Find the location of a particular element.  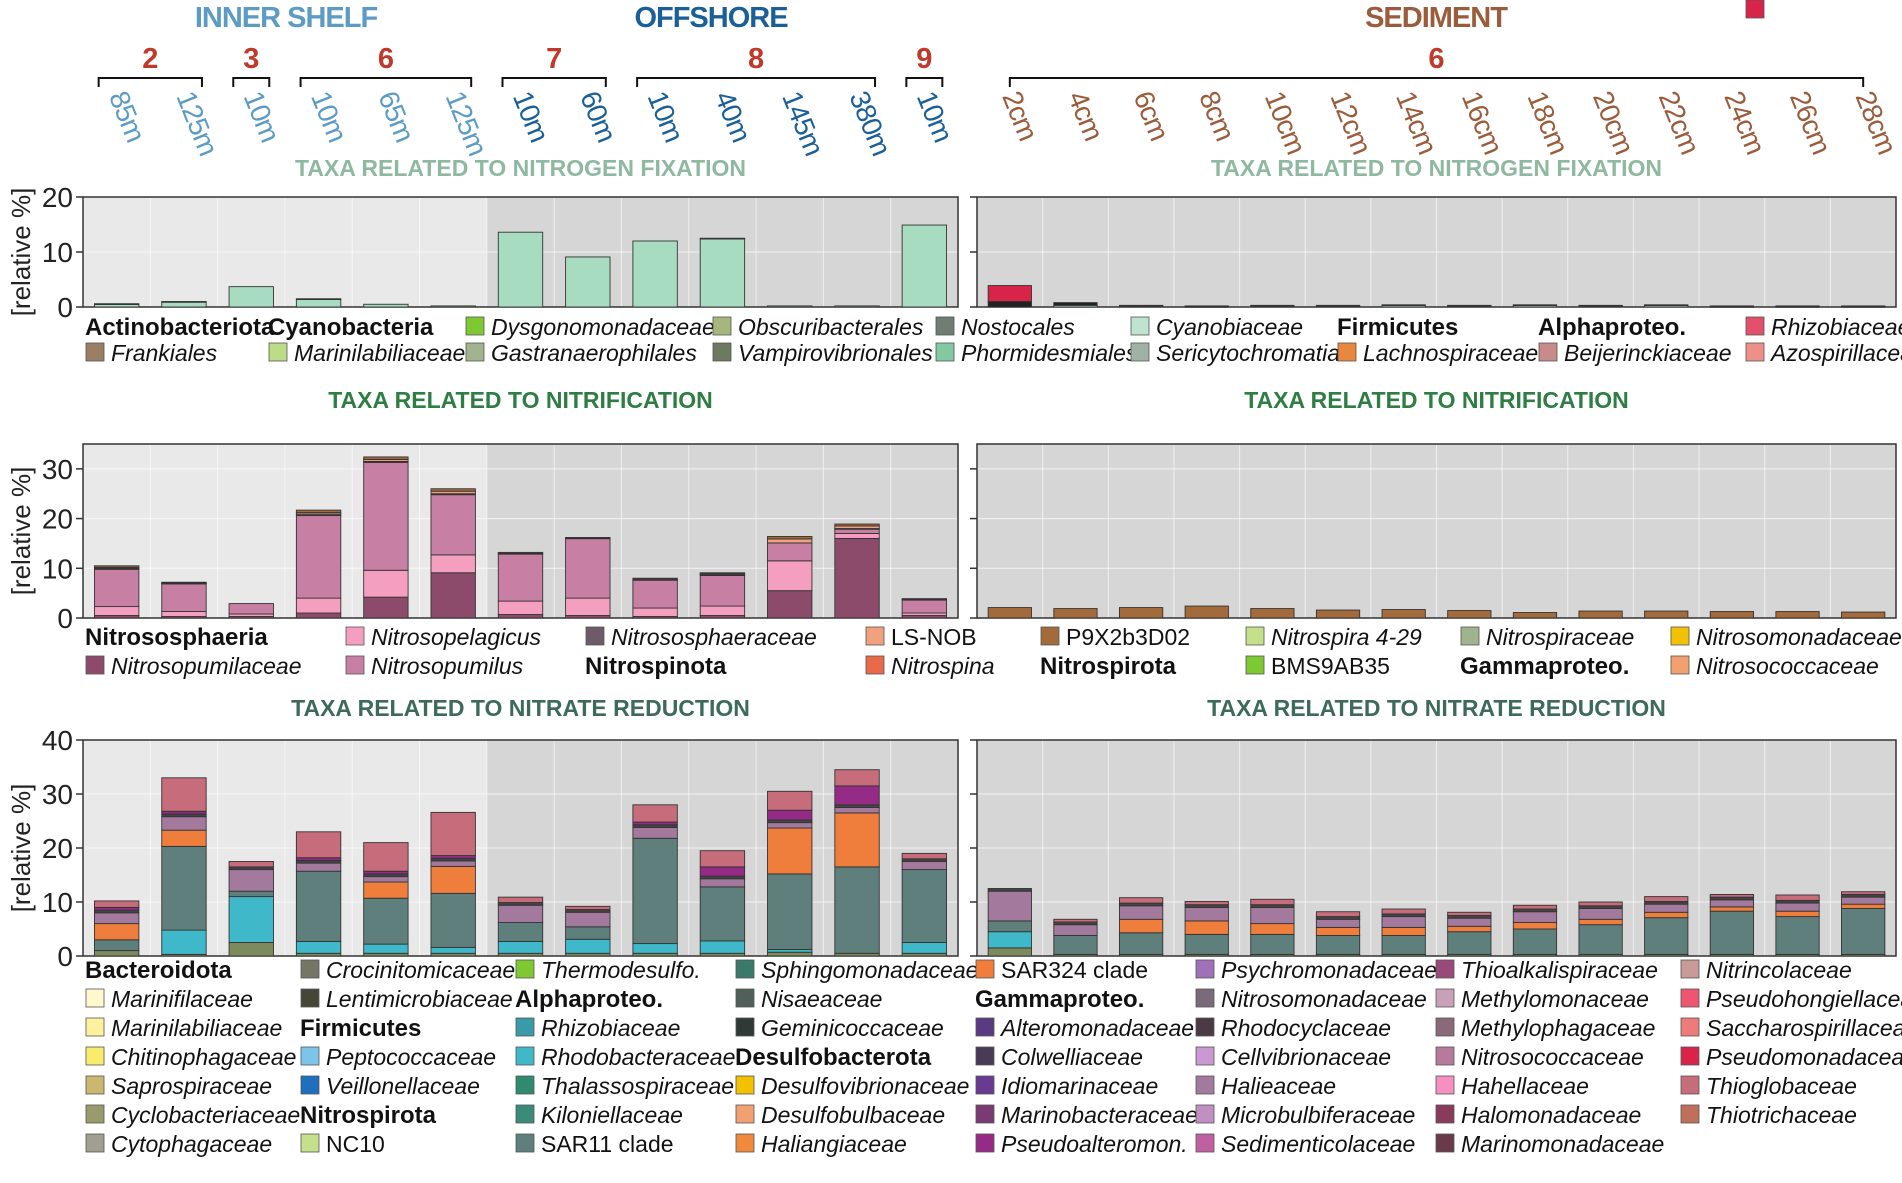

station-number: 6 is located at coordinates (1436, 59).